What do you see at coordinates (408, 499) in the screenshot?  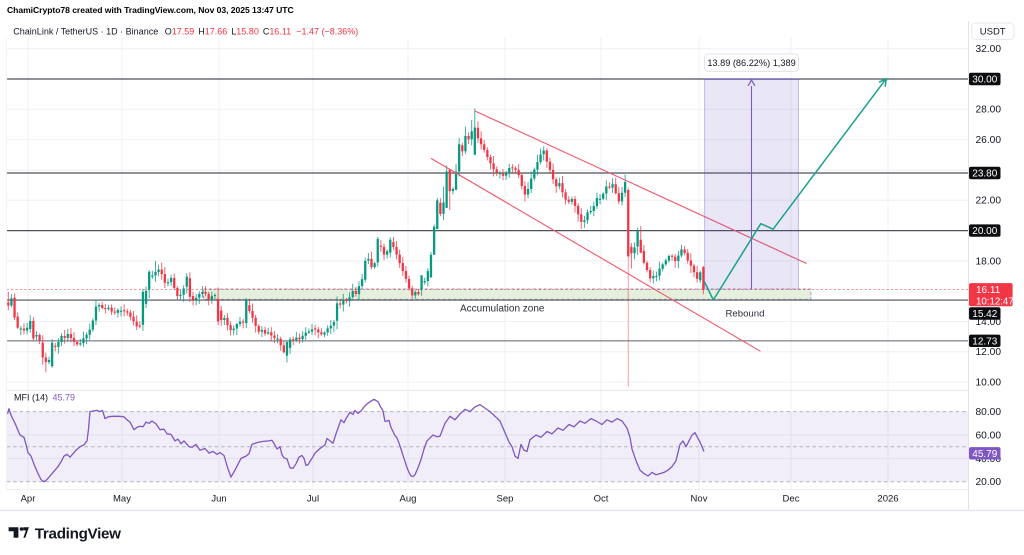 I see `svg-text: Aug` at bounding box center [408, 499].